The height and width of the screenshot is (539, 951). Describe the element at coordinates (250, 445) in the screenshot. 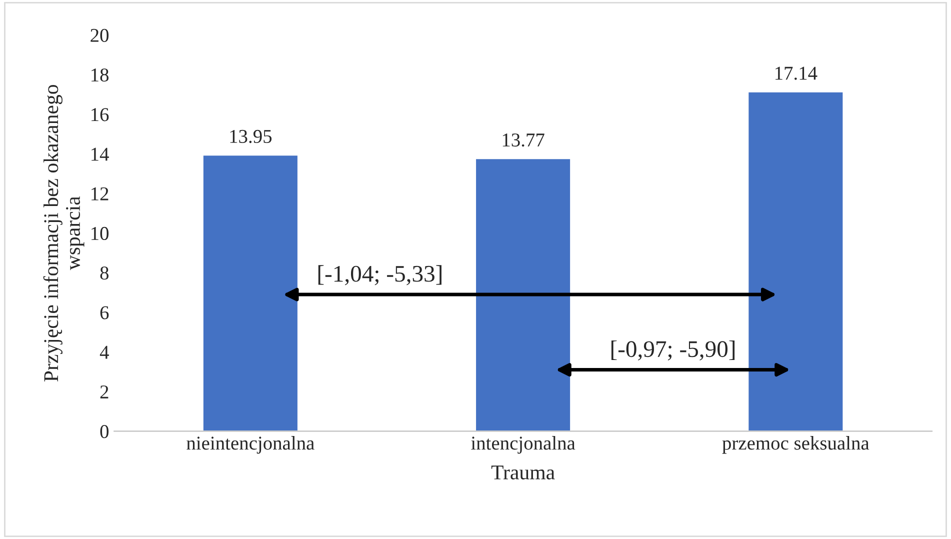

I see `x-tick-label: nieintencjonalna` at that location.